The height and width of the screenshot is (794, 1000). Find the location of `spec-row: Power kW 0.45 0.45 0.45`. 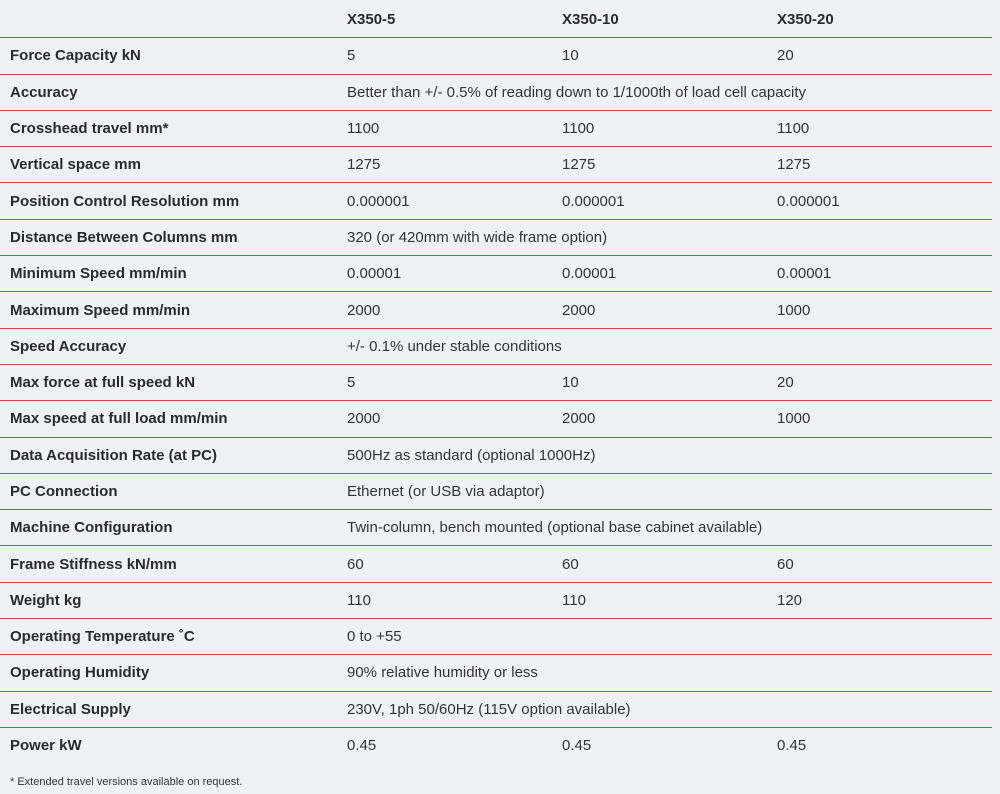

spec-row: Power kW 0.45 0.45 0.45 is located at coordinates (496, 745).